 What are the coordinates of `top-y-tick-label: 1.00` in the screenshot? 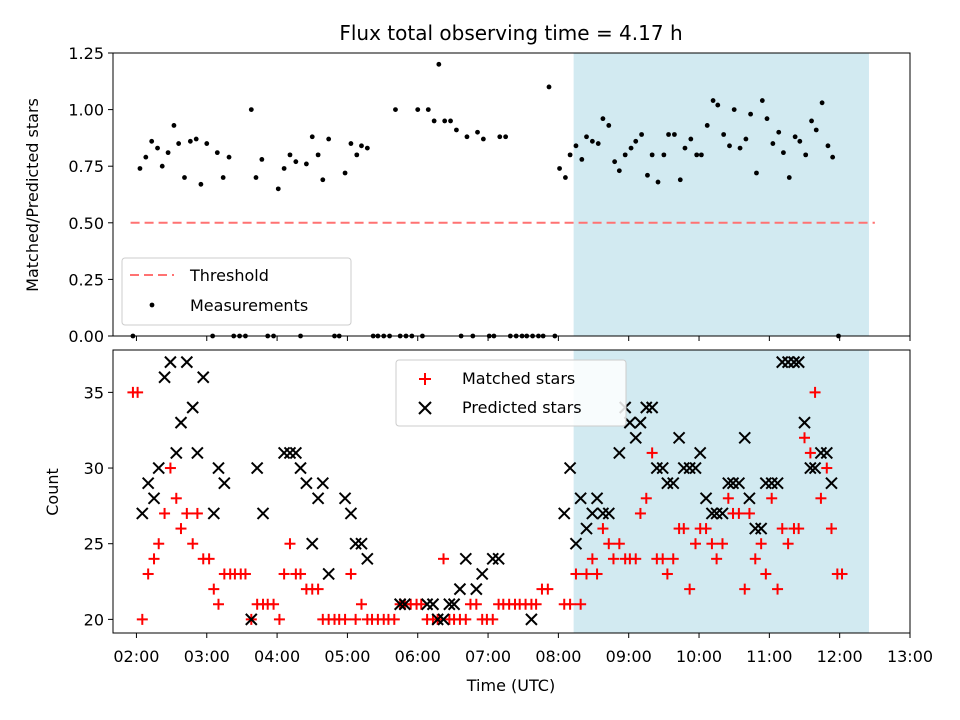 It's located at (86, 110).